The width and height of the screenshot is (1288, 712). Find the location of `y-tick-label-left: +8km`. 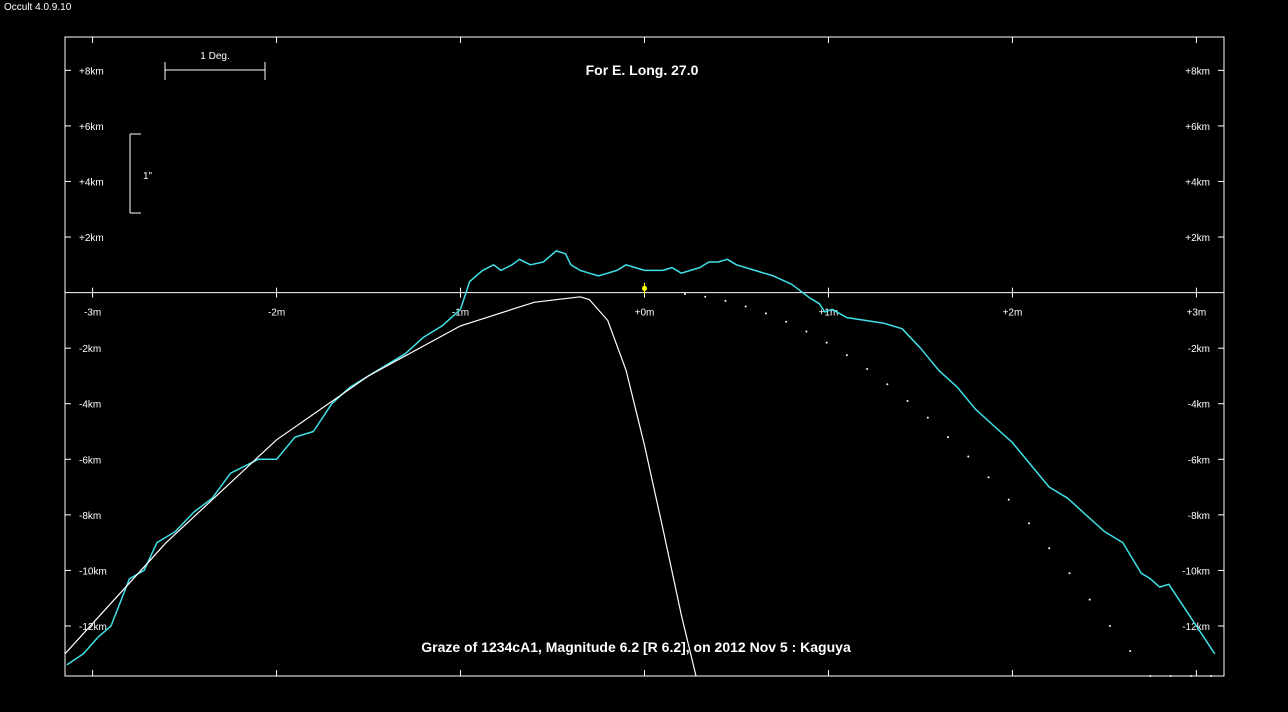

y-tick-label-left: +8km is located at coordinates (91, 71).